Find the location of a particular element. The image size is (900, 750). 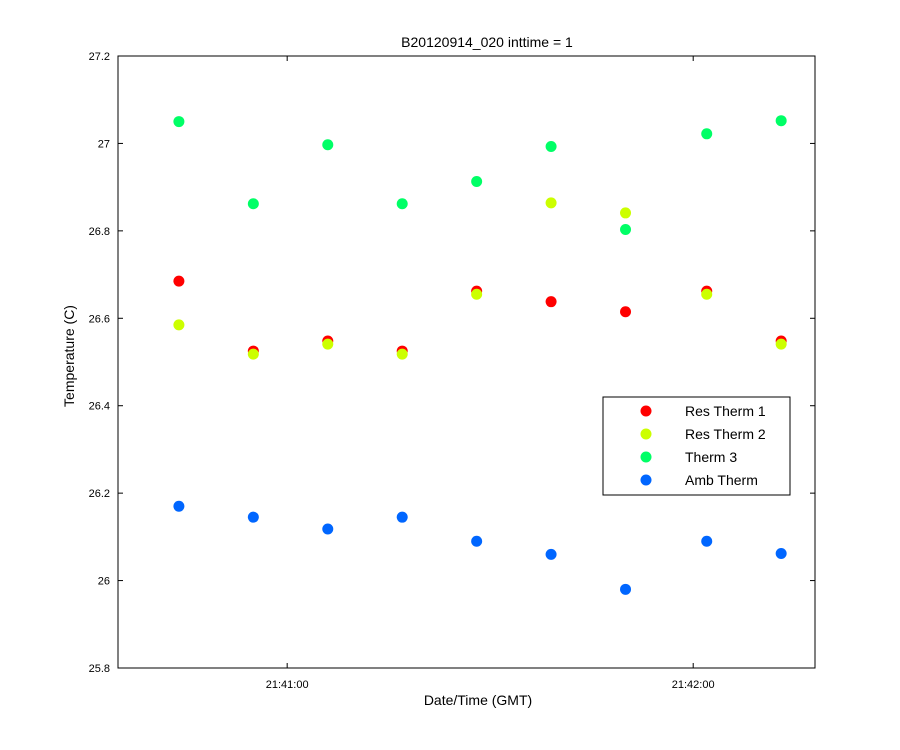

y-tick-label: 25.8 is located at coordinates (99, 669).